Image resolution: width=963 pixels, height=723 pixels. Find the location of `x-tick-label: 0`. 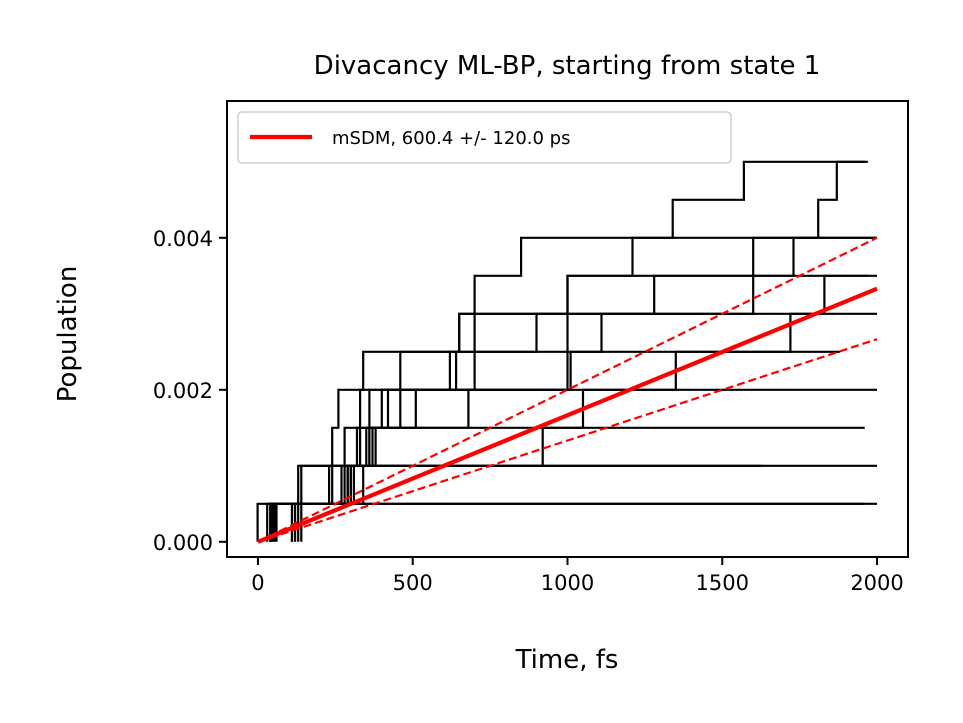

x-tick-label: 0 is located at coordinates (257, 583).